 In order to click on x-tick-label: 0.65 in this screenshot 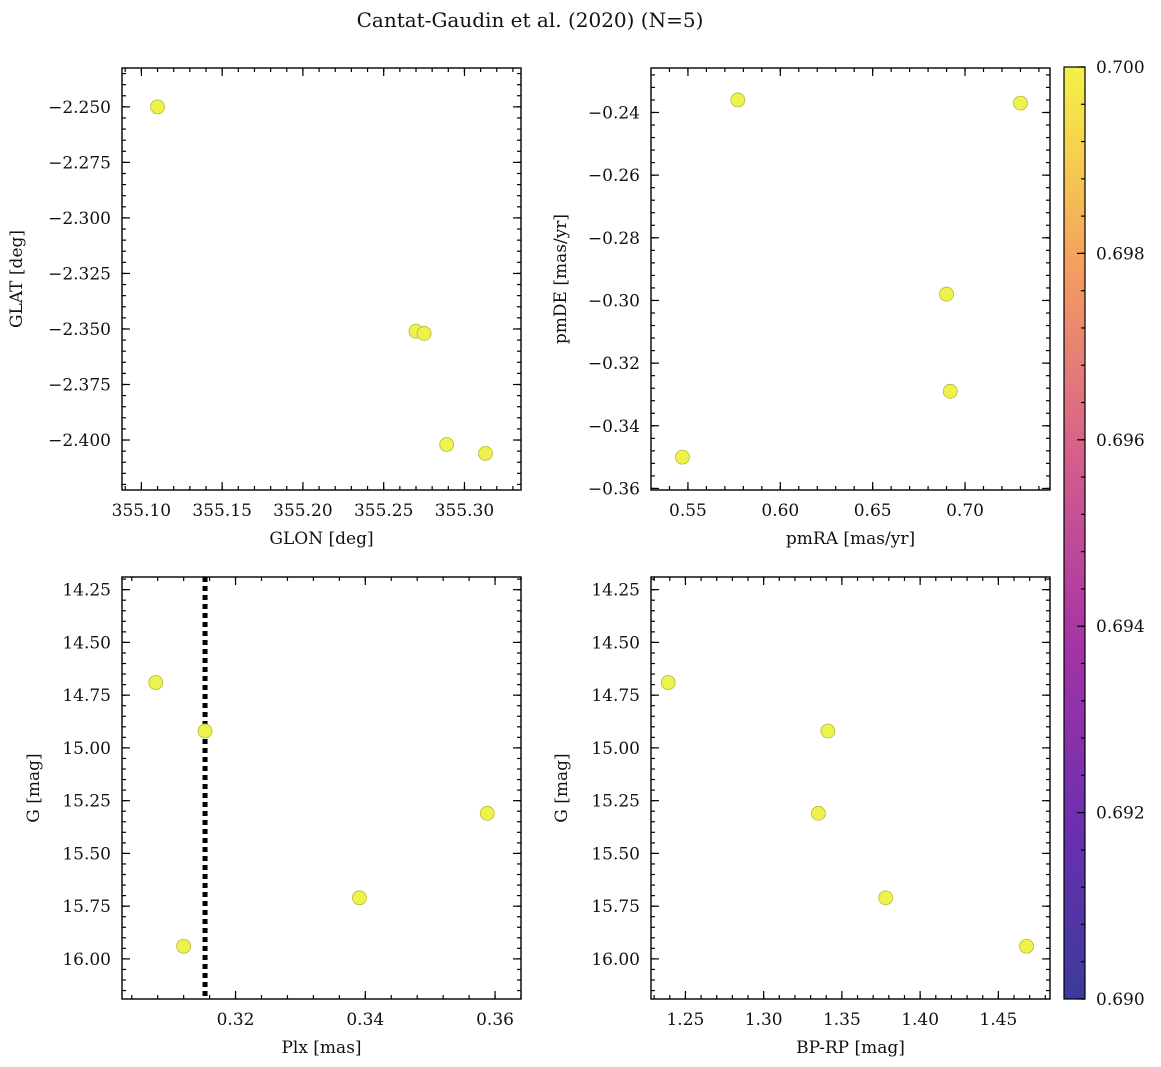, I will do `click(873, 511)`.